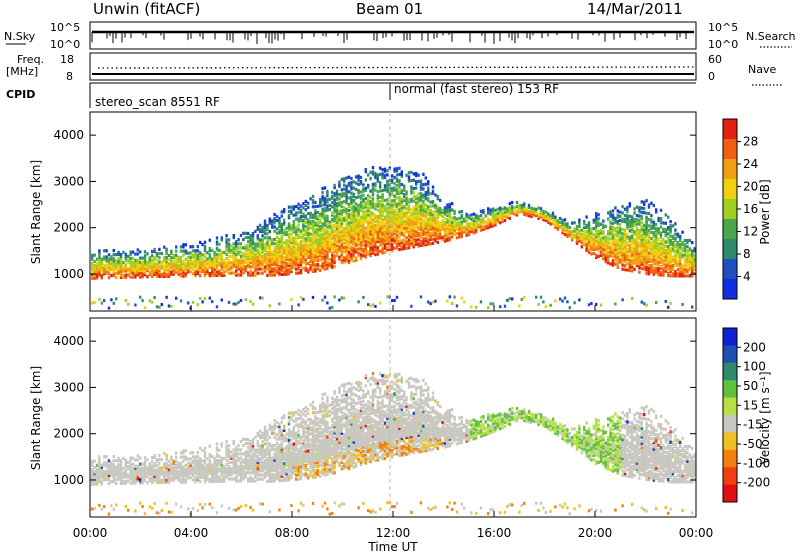 Image resolution: width=800 pixels, height=554 pixels. What do you see at coordinates (723, 44) in the screenshot?
I see `nsearch-tick-bottom: 10^0` at bounding box center [723, 44].